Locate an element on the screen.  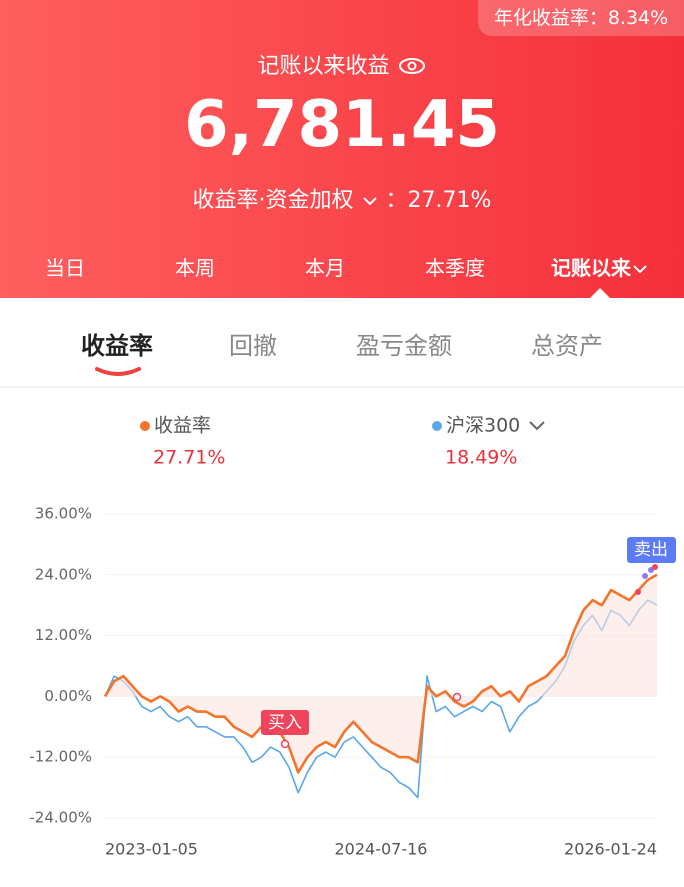
x-tick-label: 2026-01-24 is located at coordinates (610, 849).